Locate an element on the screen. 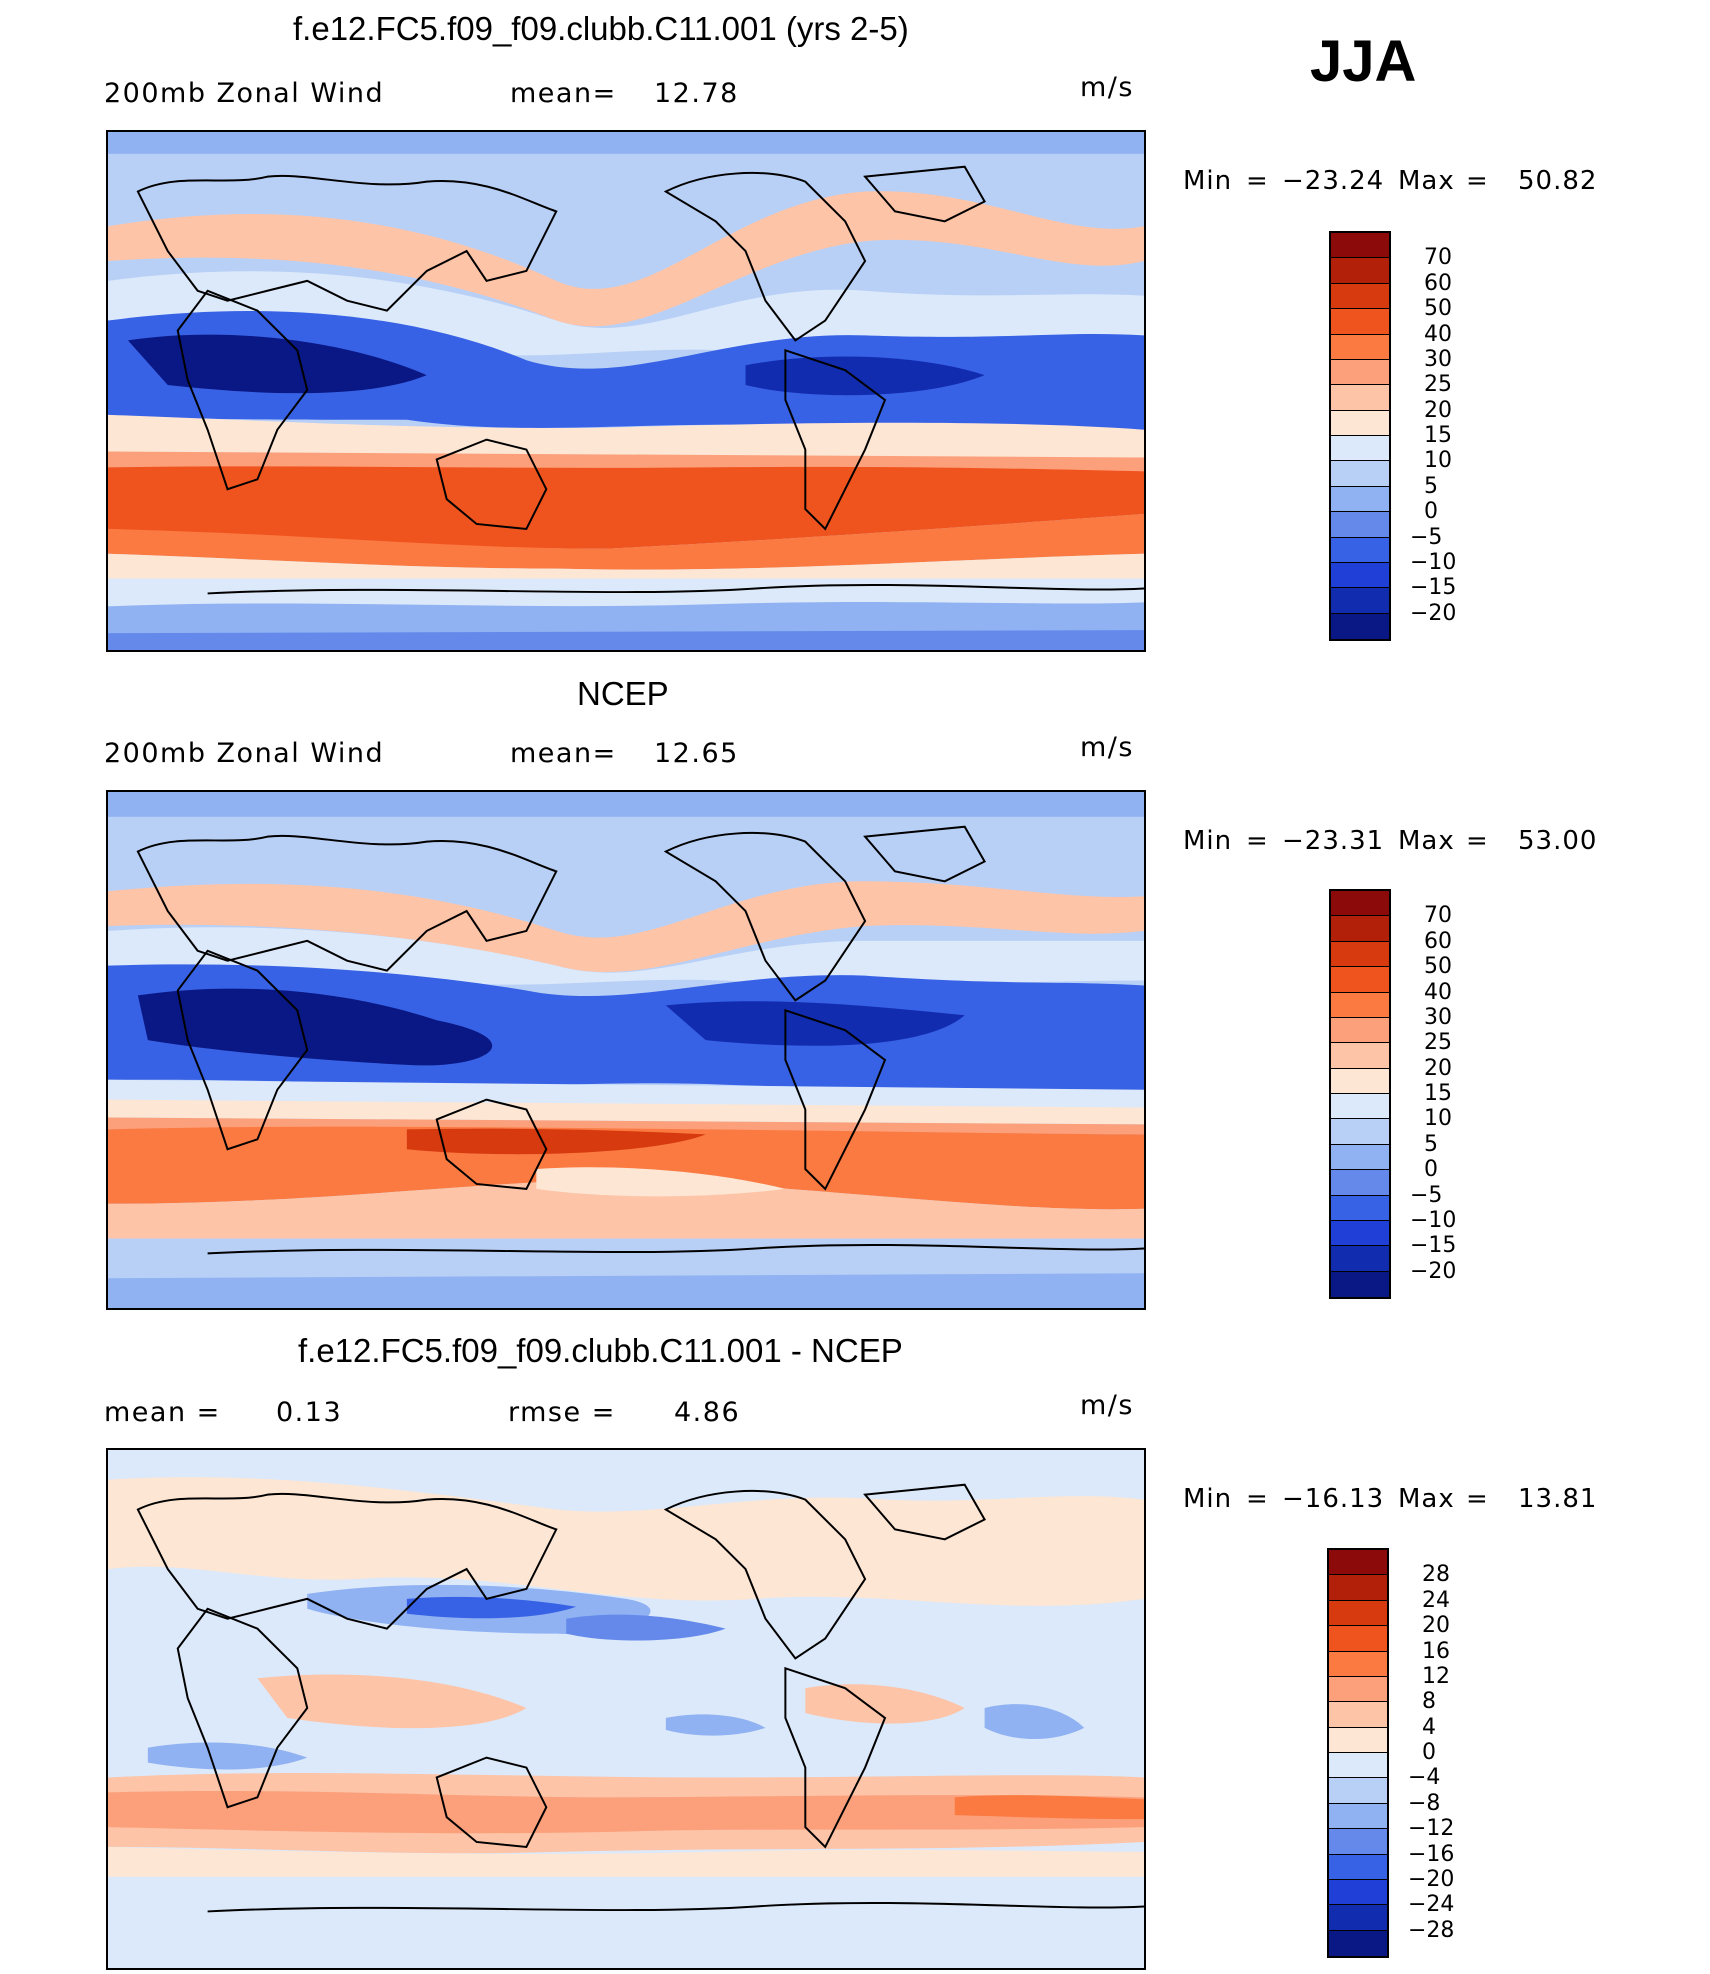 Image resolution: width=1710 pixels, height=1974 pixels. panel-3-mean-label: mean = is located at coordinates (162, 1412).